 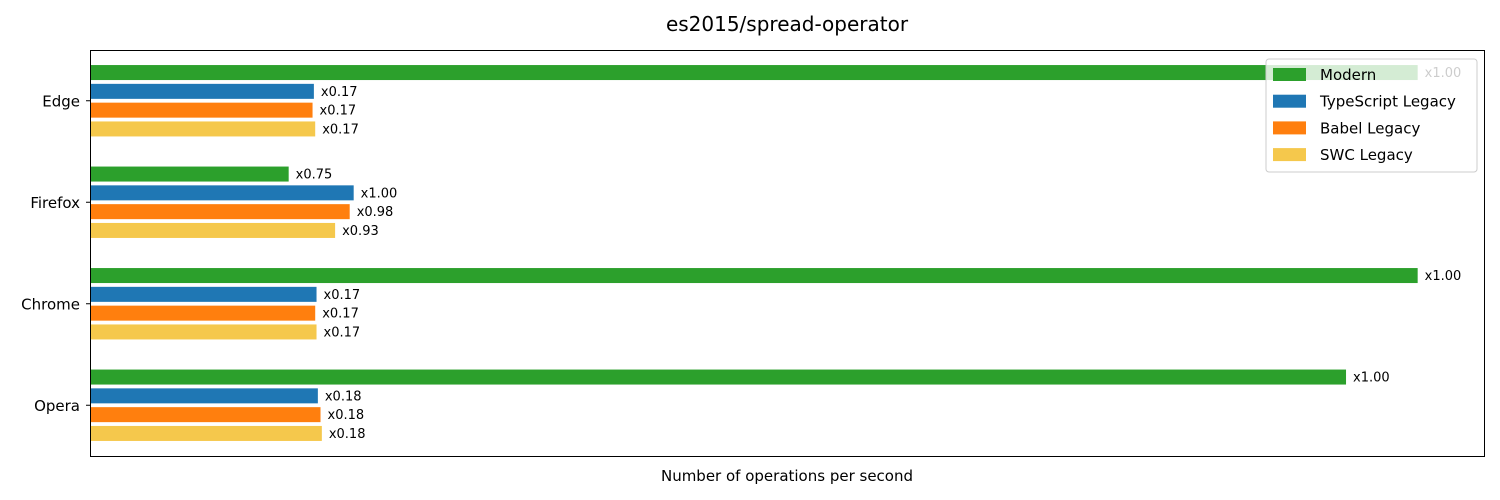 I want to click on y-axis: Edge Firefox Chrome Opera, so click(x=56, y=253).